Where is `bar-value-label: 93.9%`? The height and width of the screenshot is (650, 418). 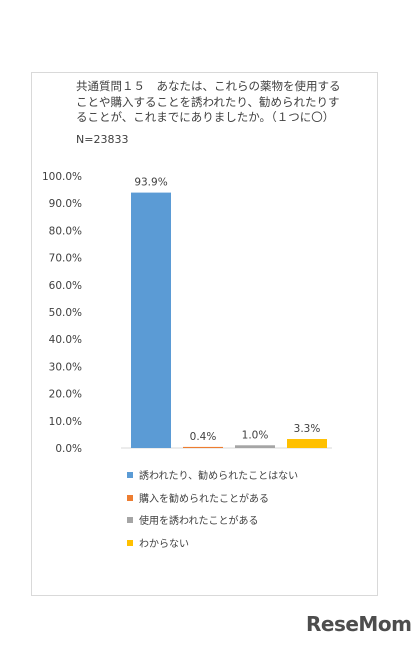 bar-value-label: 93.9% is located at coordinates (150, 183).